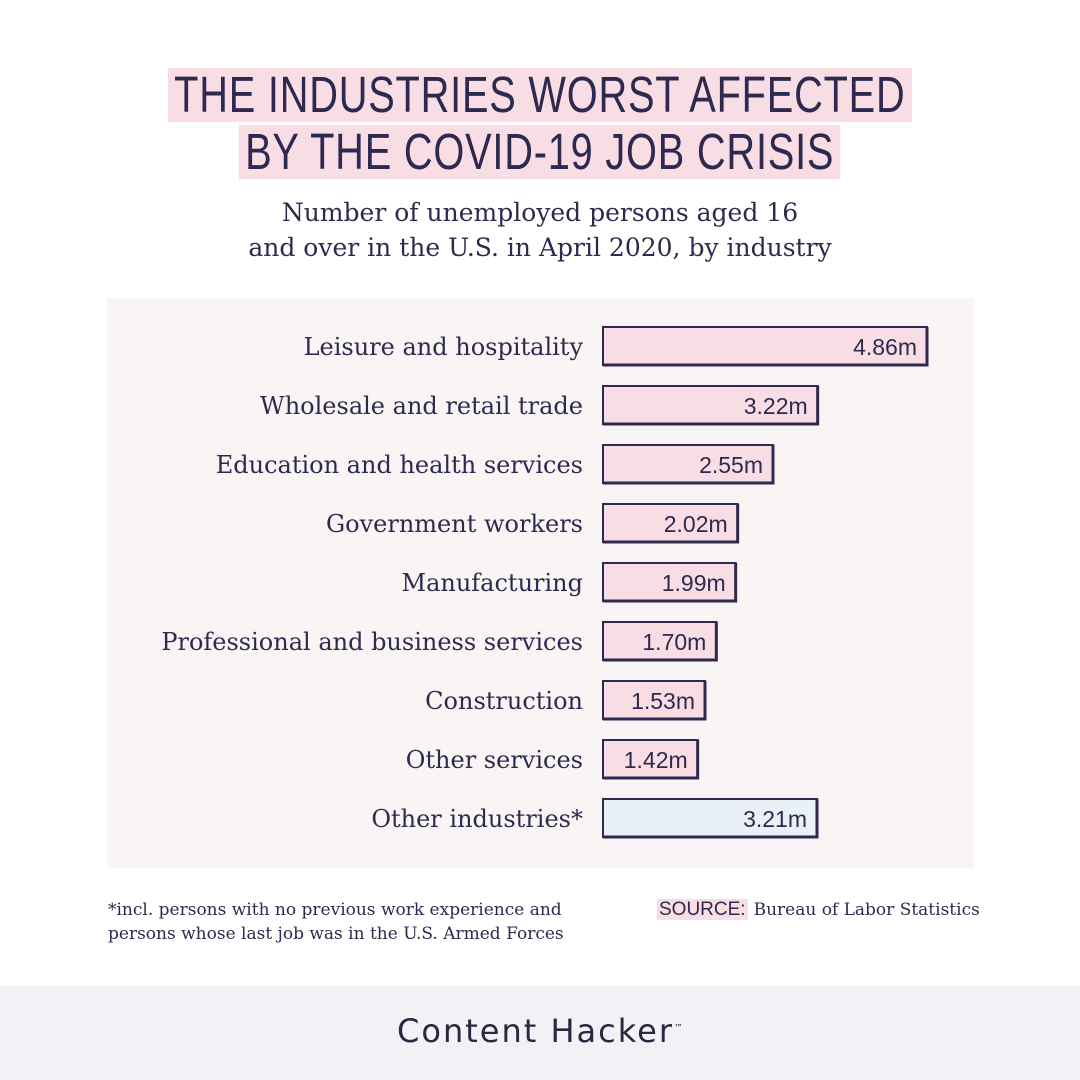  I want to click on category-label: Professional and business services, so click(372, 642).